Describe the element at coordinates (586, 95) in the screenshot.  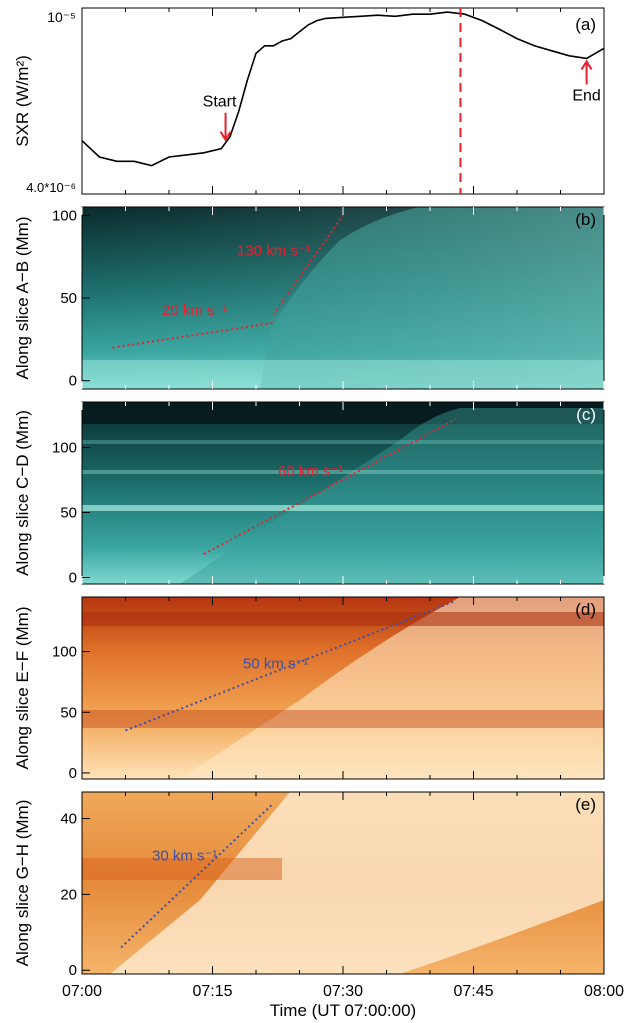
I see `end-label: End` at that location.